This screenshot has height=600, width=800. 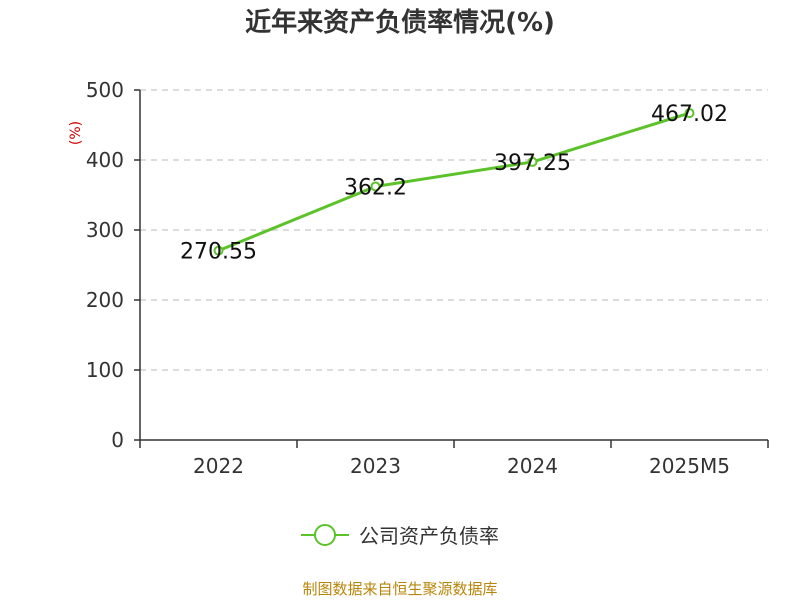 What do you see at coordinates (105, 90) in the screenshot?
I see `y-tick-label: 500` at bounding box center [105, 90].